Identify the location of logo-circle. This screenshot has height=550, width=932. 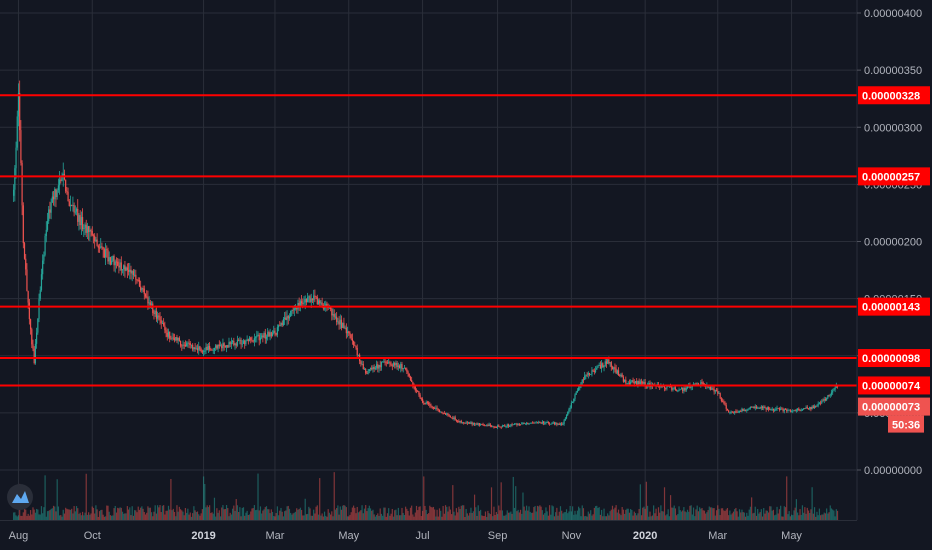
(20, 497).